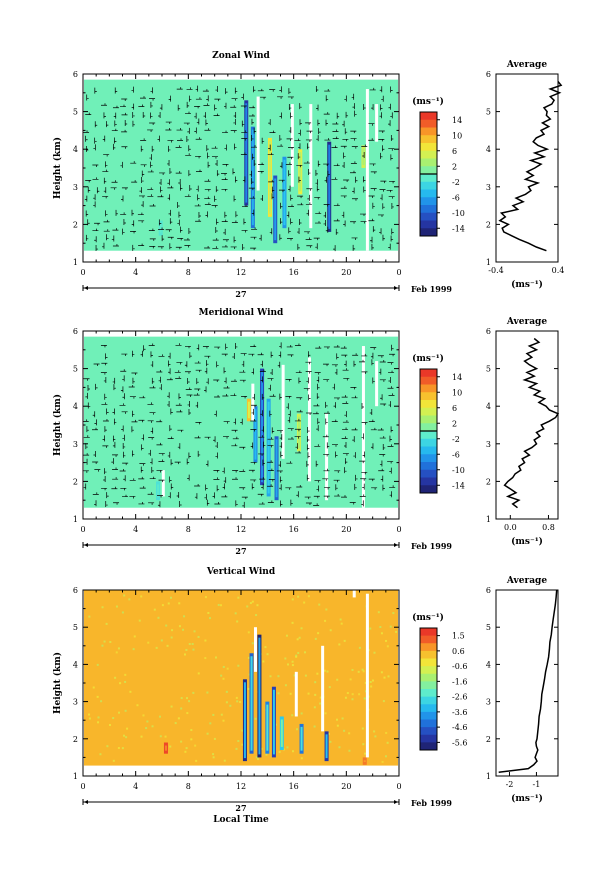 This screenshot has width=611, height=873. Describe the element at coordinates (431, 546) in the screenshot. I see `date-month-label: Feb 1999` at that location.